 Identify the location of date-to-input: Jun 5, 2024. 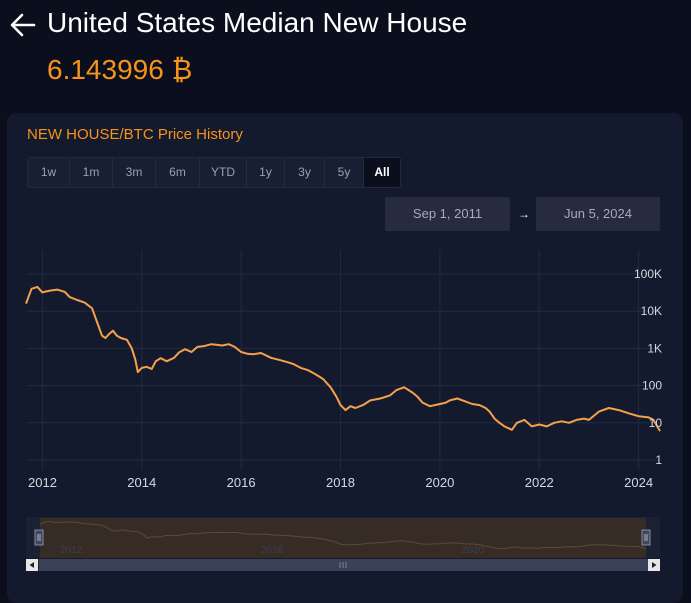
(598, 214).